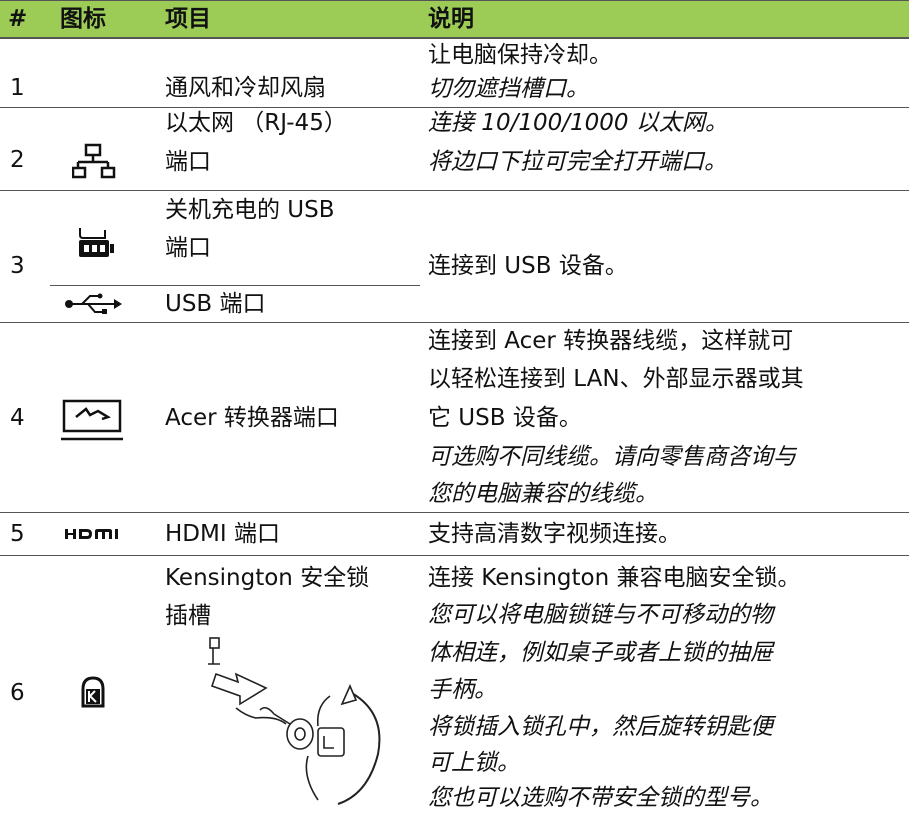 The height and width of the screenshot is (815, 909). What do you see at coordinates (600, 798) in the screenshot?
I see `description: 您也可以选购不带安全锁的型号。` at bounding box center [600, 798].